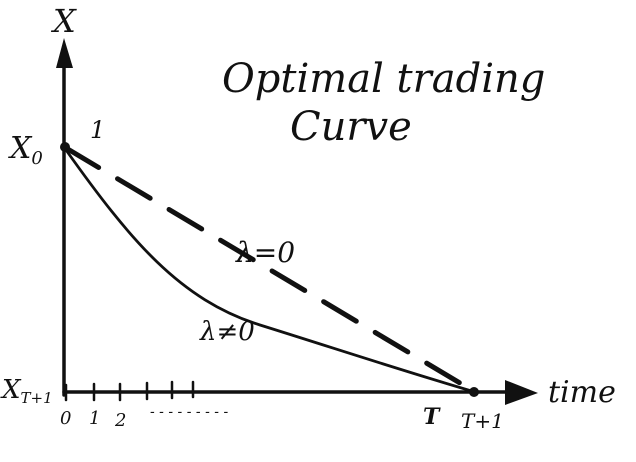 This screenshot has height=462, width=636. What do you see at coordinates (582, 392) in the screenshot?
I see `x-axis-label: time` at bounding box center [582, 392].